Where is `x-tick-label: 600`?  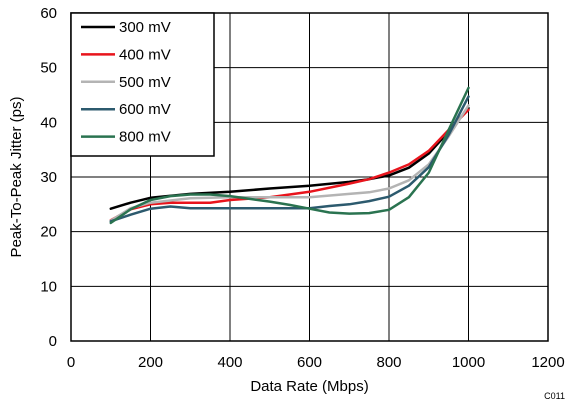 x-tick-label: 600 is located at coordinates (309, 362).